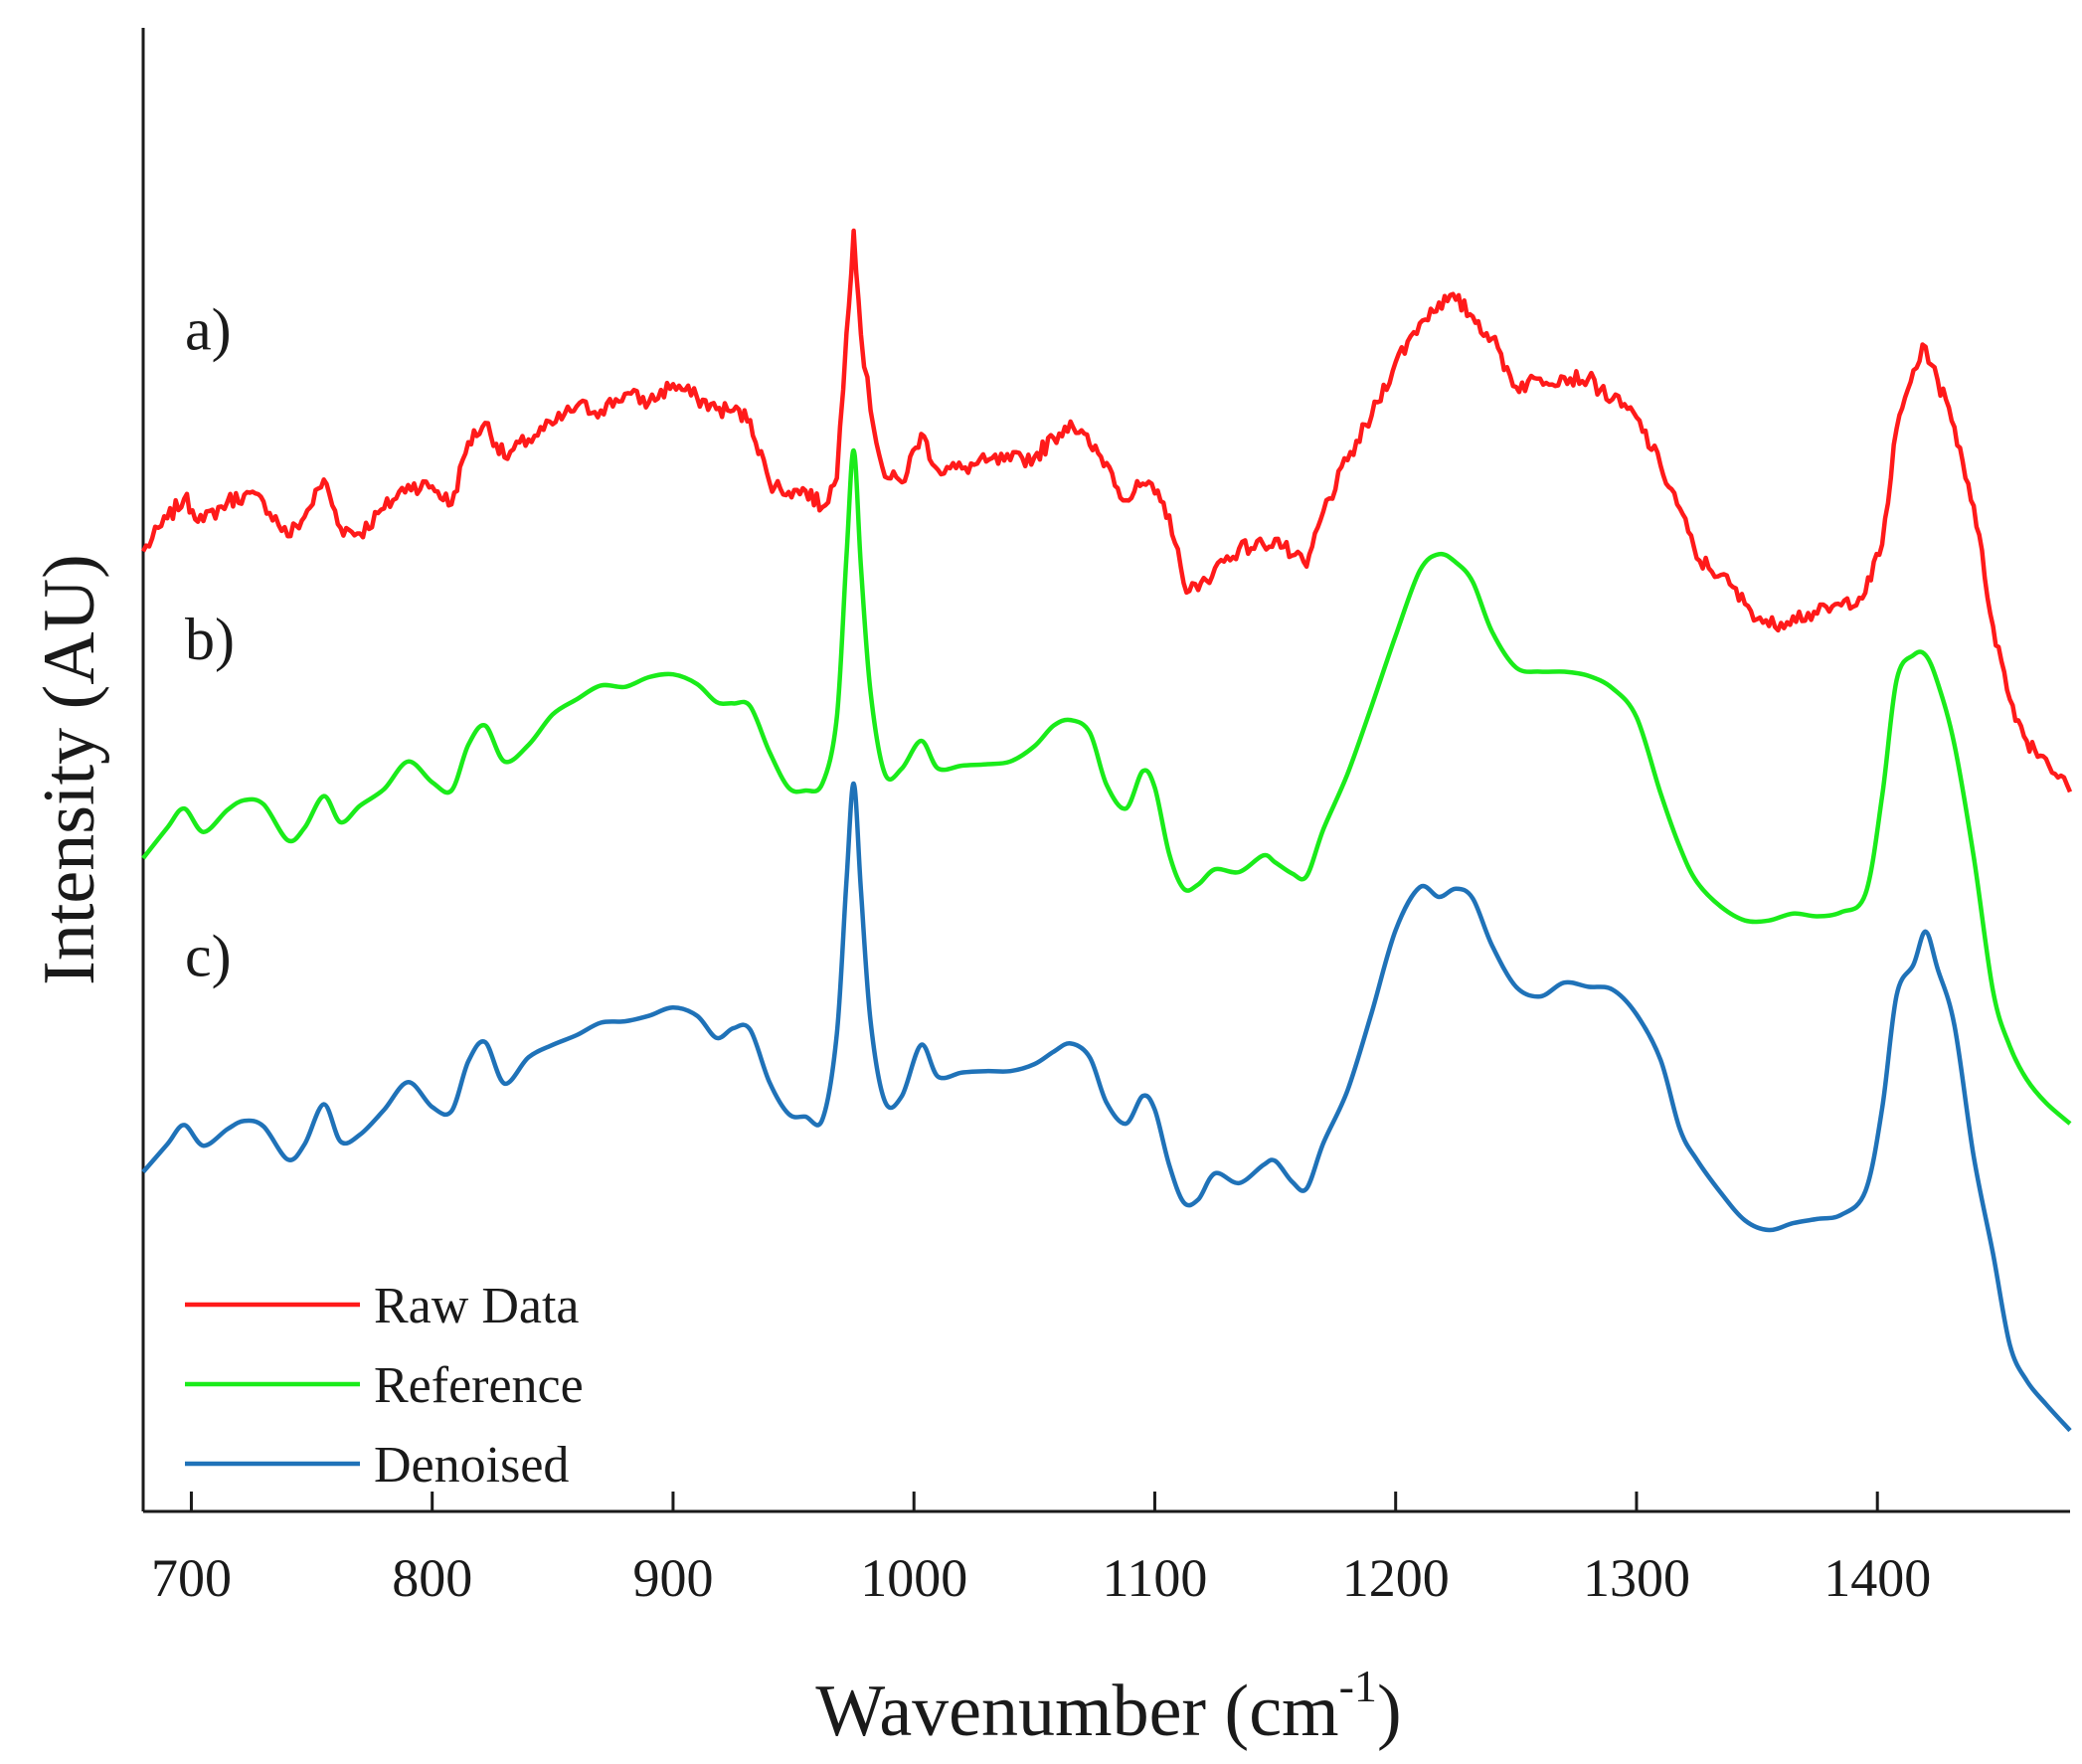 This screenshot has height=1764, width=2082. Describe the element at coordinates (1877, 1578) in the screenshot. I see `x-tick-label-1400: 1400` at that location.